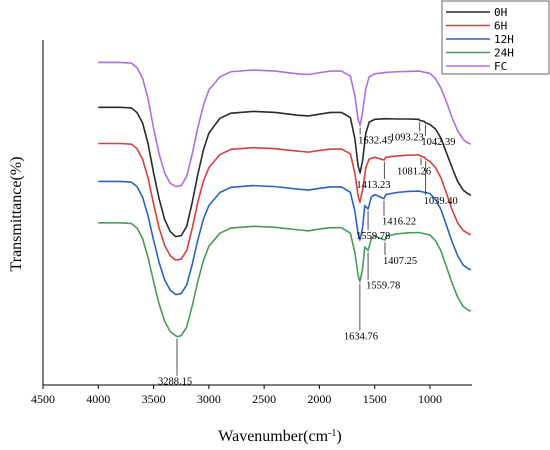  I want to click on peak-label: 1093.23, so click(407, 137).